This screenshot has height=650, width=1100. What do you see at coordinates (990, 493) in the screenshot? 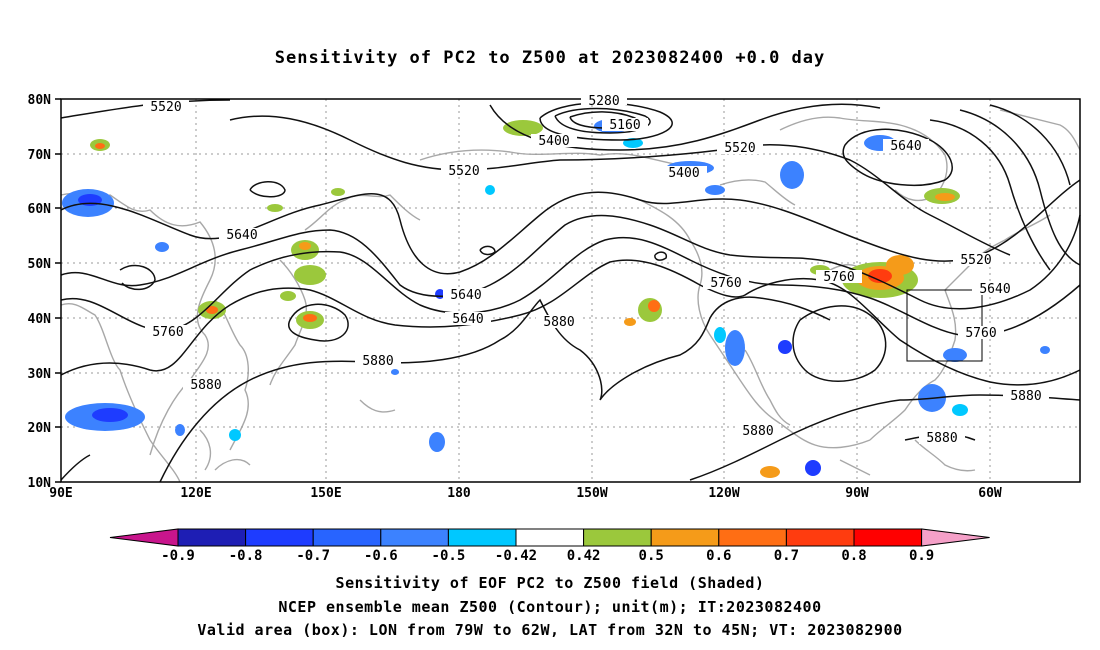
I see `lon-label: 60W` at bounding box center [990, 493].